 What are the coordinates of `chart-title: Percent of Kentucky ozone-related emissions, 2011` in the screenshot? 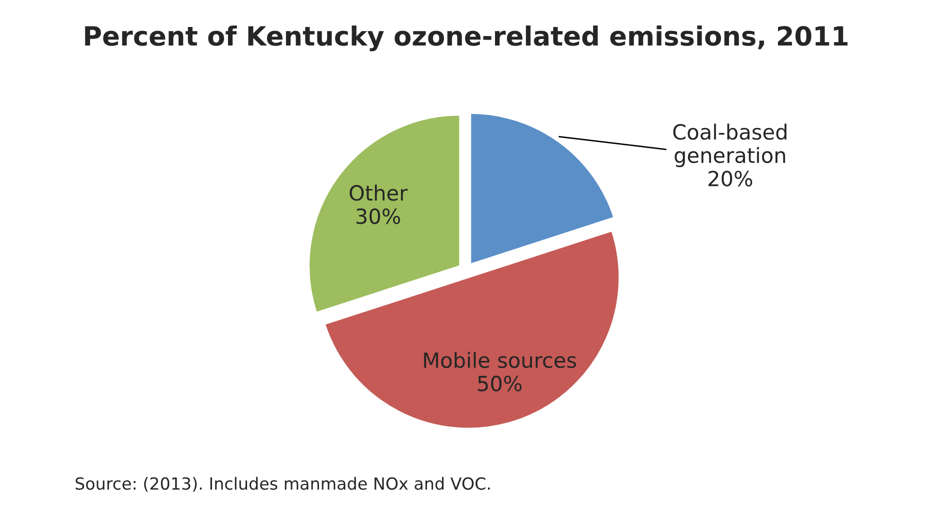 It's located at (466, 39).